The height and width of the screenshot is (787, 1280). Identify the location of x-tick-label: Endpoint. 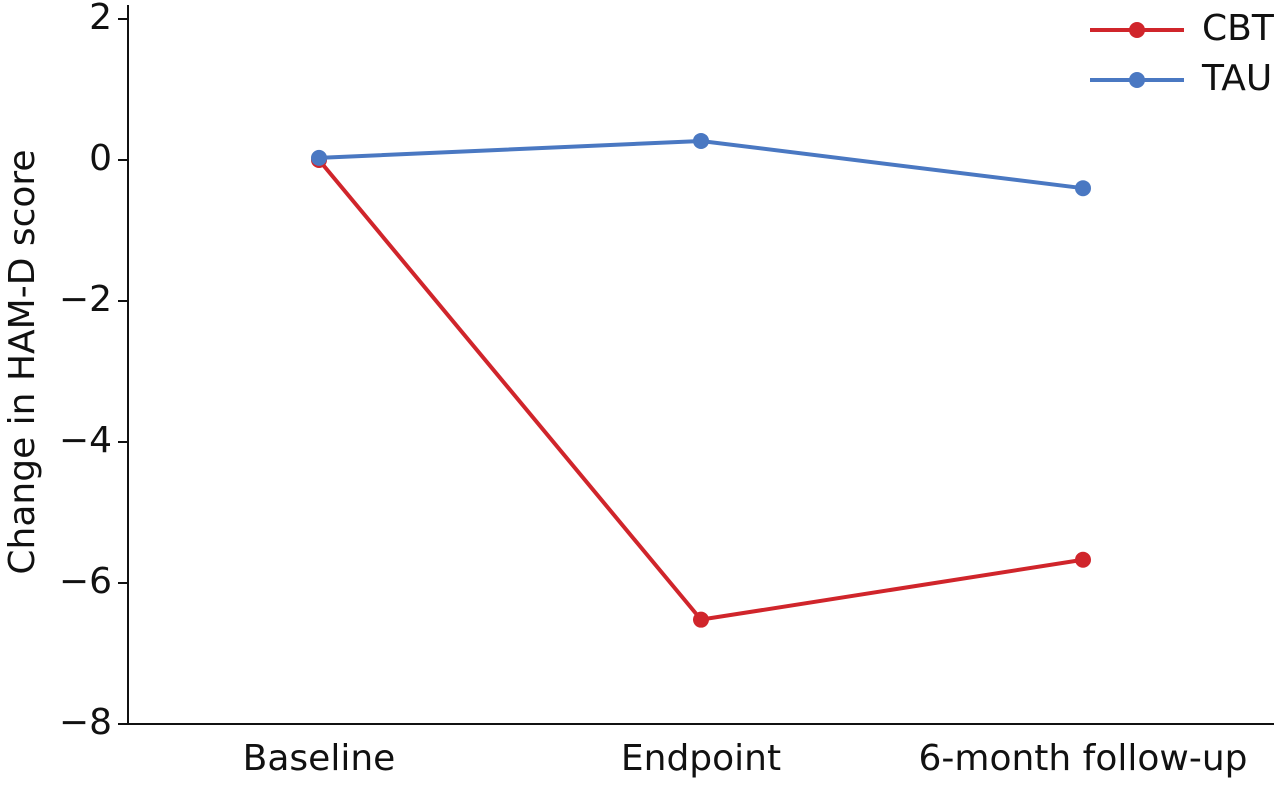
(701, 758).